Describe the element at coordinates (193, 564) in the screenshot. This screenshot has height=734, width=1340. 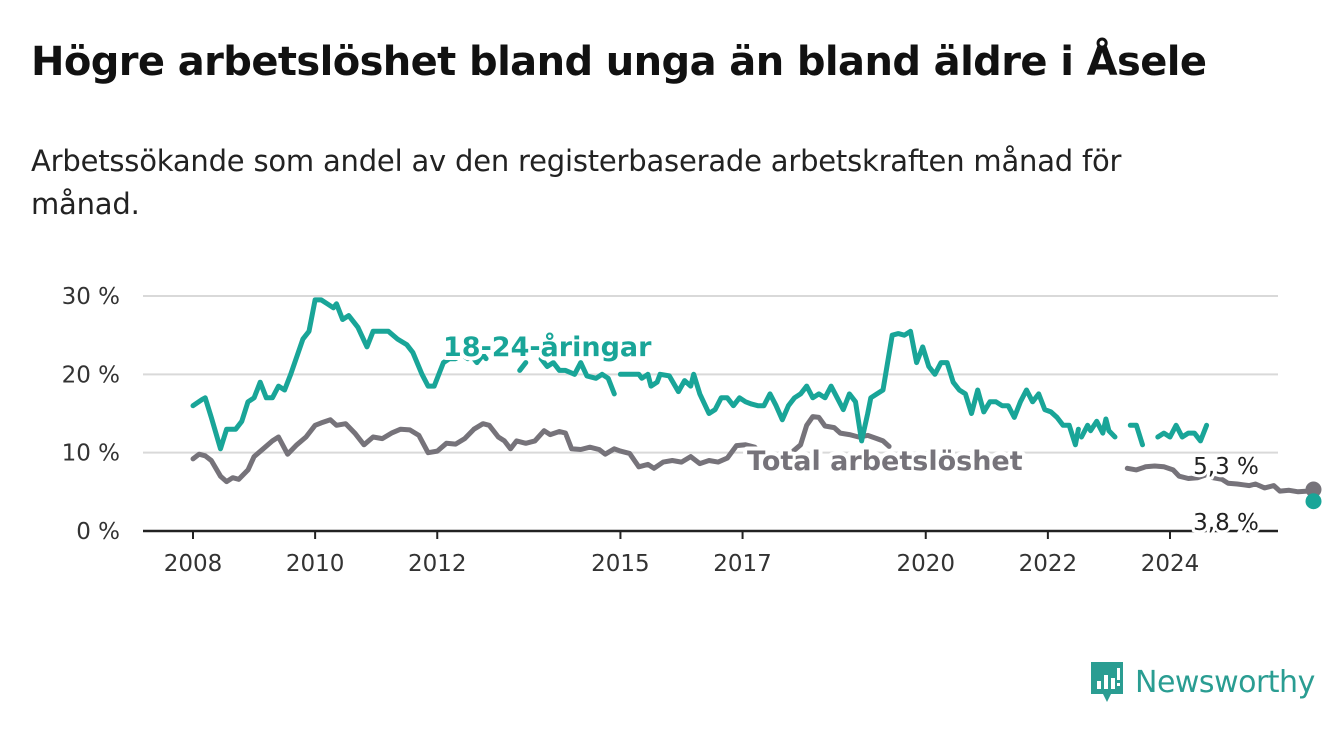
I see `x-tick-label: 2008` at that location.